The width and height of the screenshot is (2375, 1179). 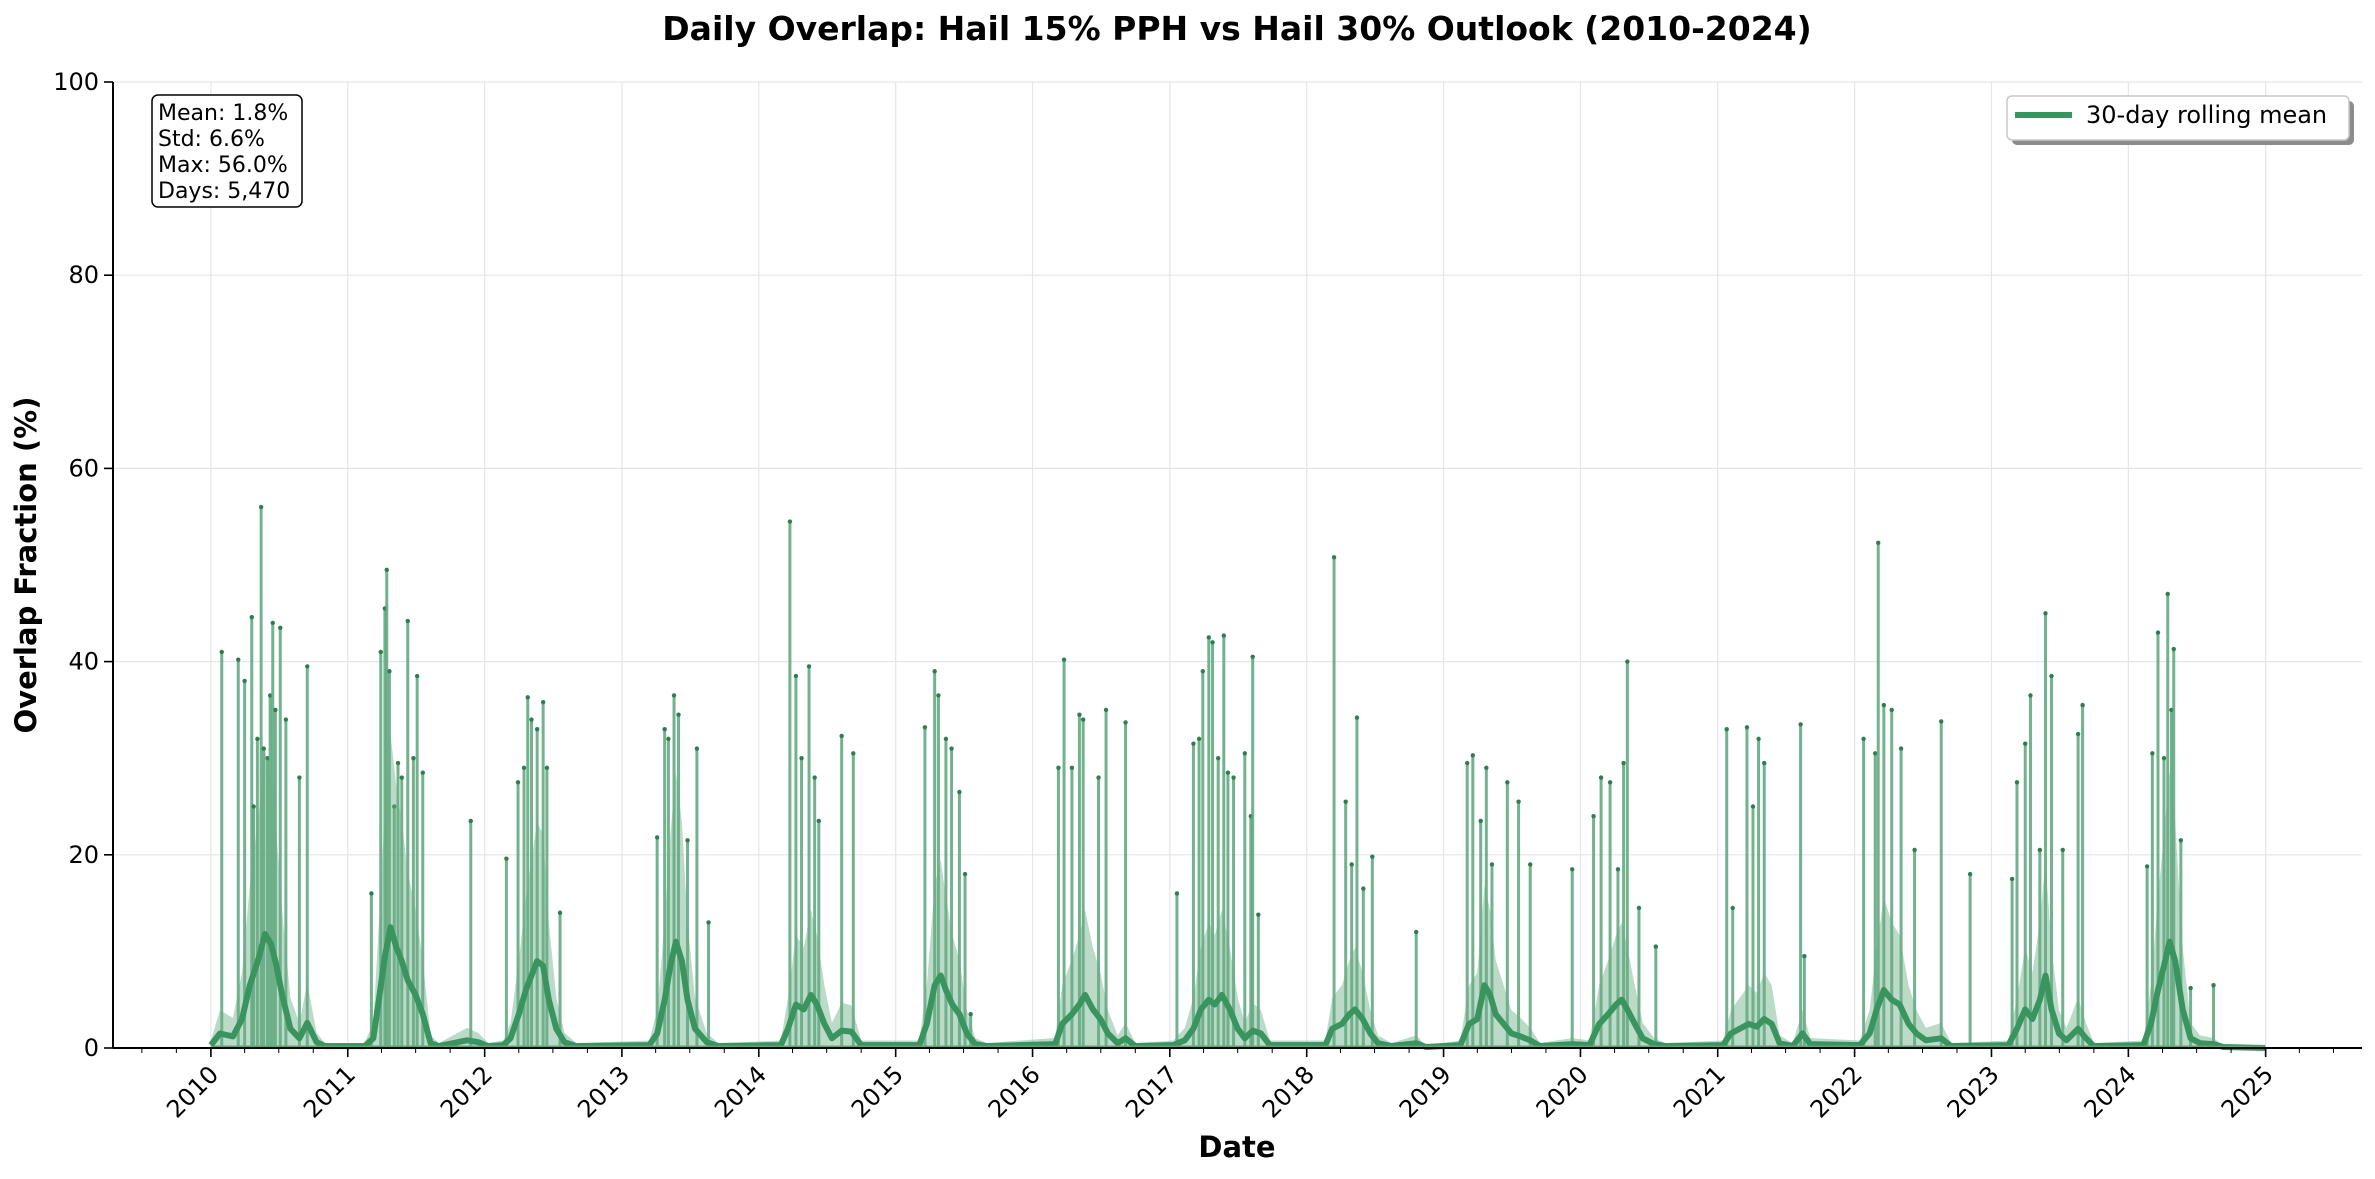 I want to click on x-tick-label: 2013, so click(x=603, y=1091).